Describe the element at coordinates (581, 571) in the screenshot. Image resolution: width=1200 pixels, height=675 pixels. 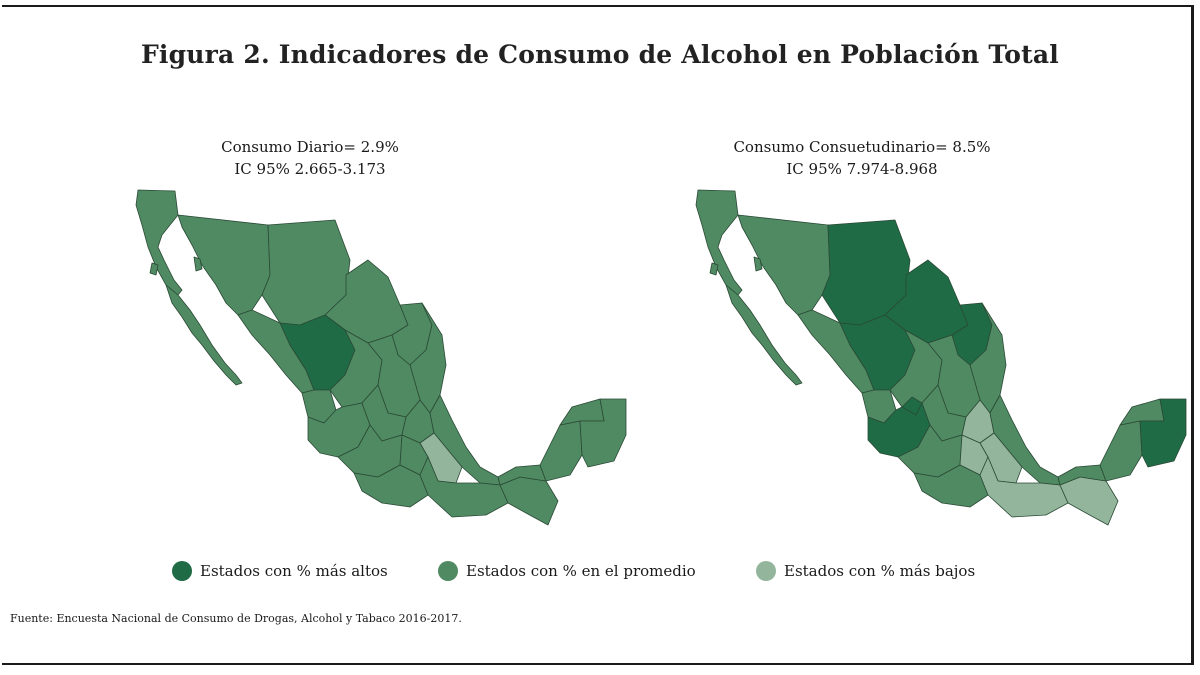
I see `legend-label-average: Estados con % en el promedio` at that location.